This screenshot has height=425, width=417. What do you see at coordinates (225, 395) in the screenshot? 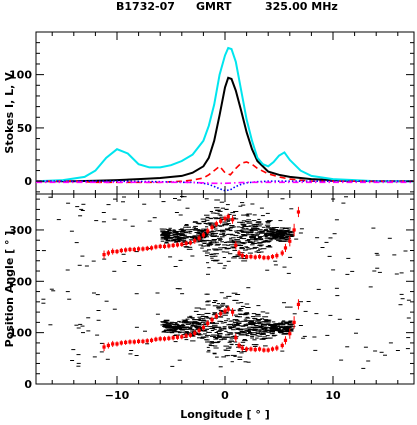
I see `x-tick-label: 0` at bounding box center [225, 395].